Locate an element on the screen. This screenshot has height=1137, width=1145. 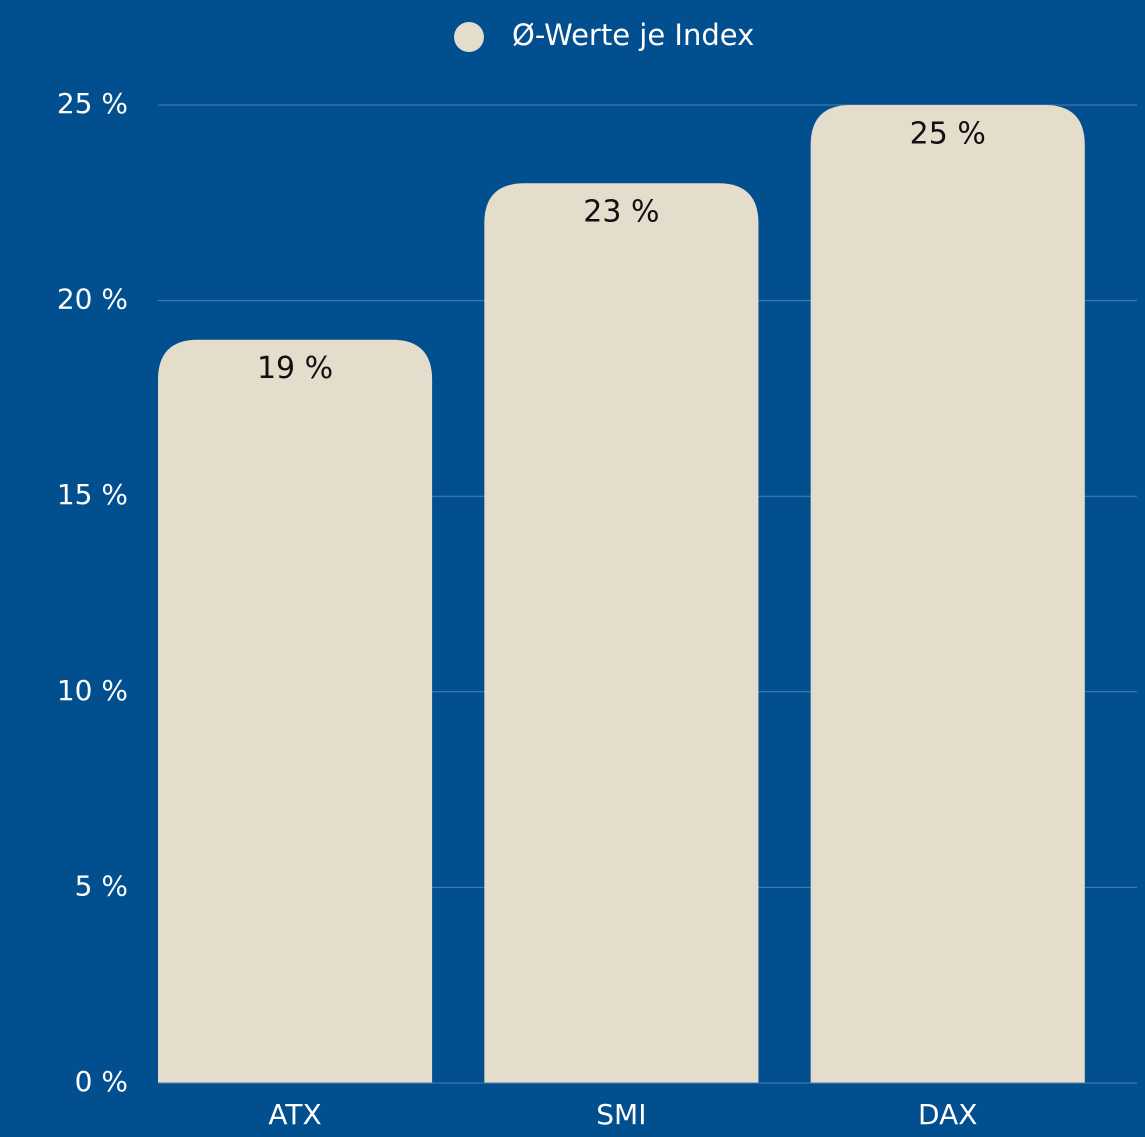
y-tick-label: 15 % is located at coordinates (92, 494).